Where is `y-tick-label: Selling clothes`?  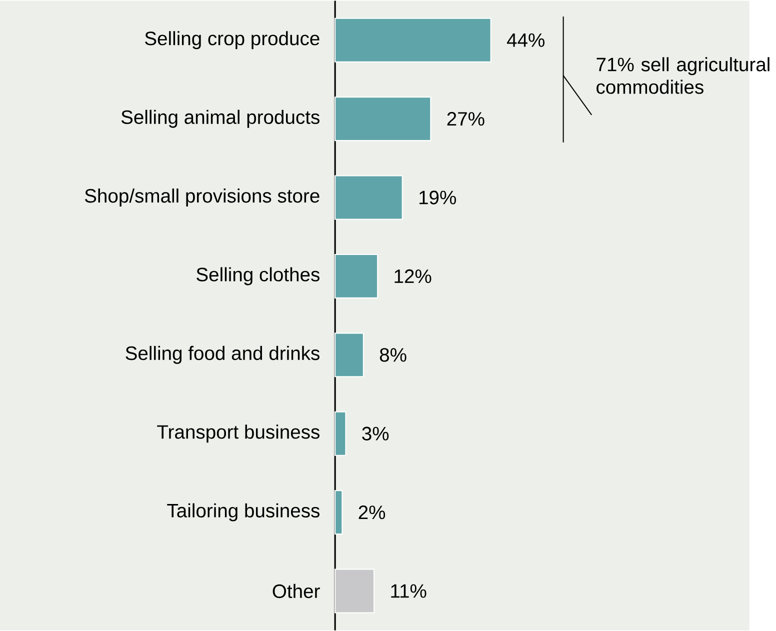
y-tick-label: Selling clothes is located at coordinates (258, 276).